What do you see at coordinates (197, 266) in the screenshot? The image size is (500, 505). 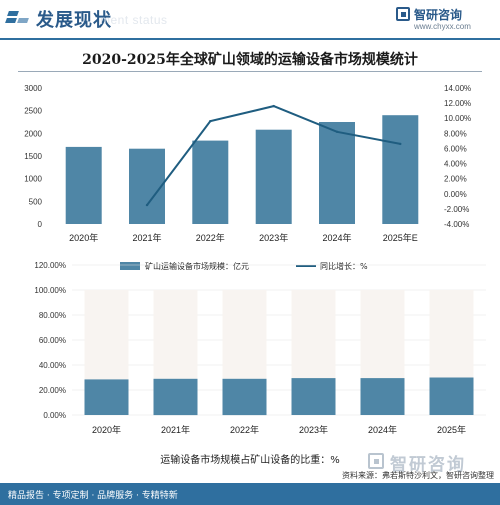 I see `legend-label-market-size: 矿山运输设备市场规模：亿元` at bounding box center [197, 266].